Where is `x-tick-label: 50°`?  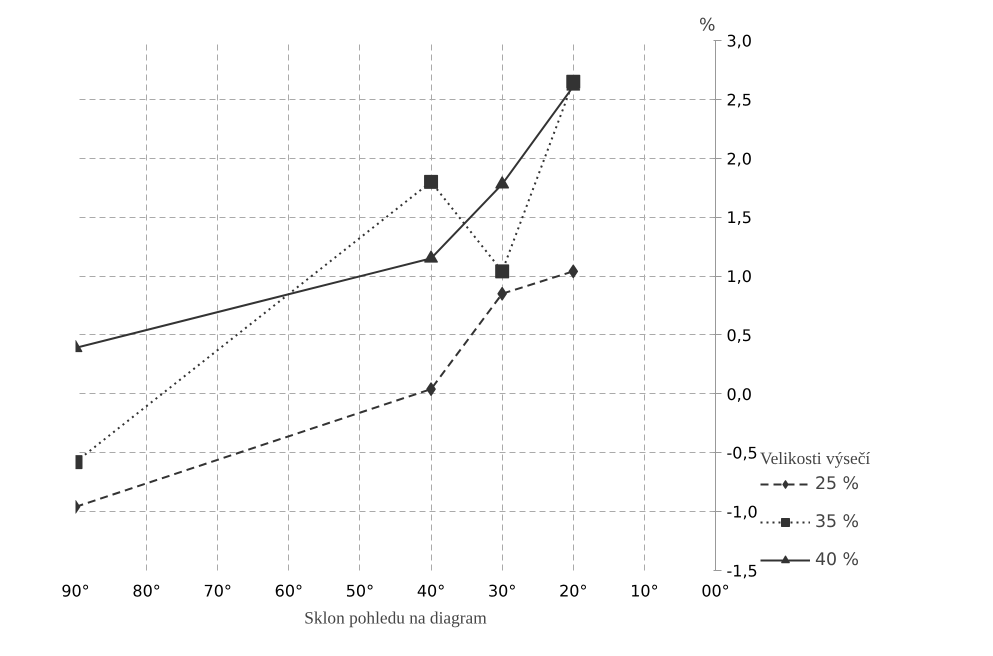 x-tick-label: 50° is located at coordinates (360, 591).